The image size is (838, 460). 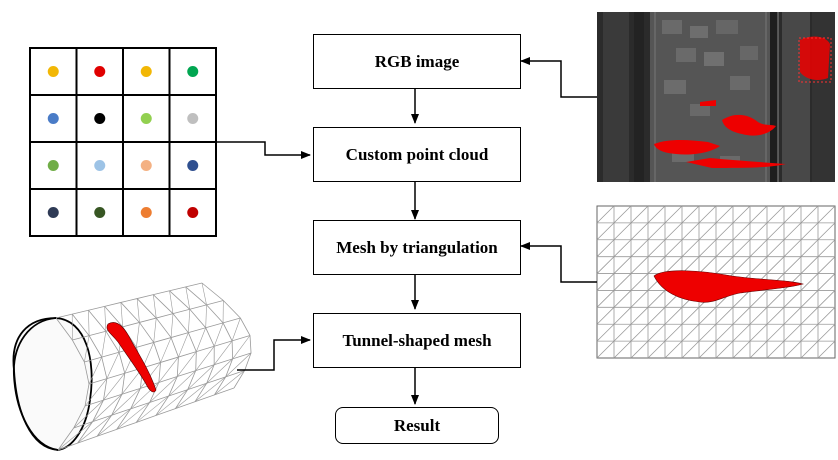 I want to click on flow-label: Mesh by triangulation, so click(x=417, y=248).